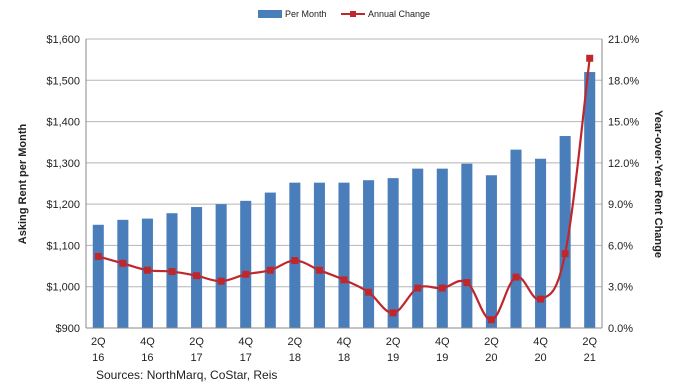 The height and width of the screenshot is (387, 673). What do you see at coordinates (68, 329) in the screenshot?
I see `left-axis-tick-label: $900` at bounding box center [68, 329].